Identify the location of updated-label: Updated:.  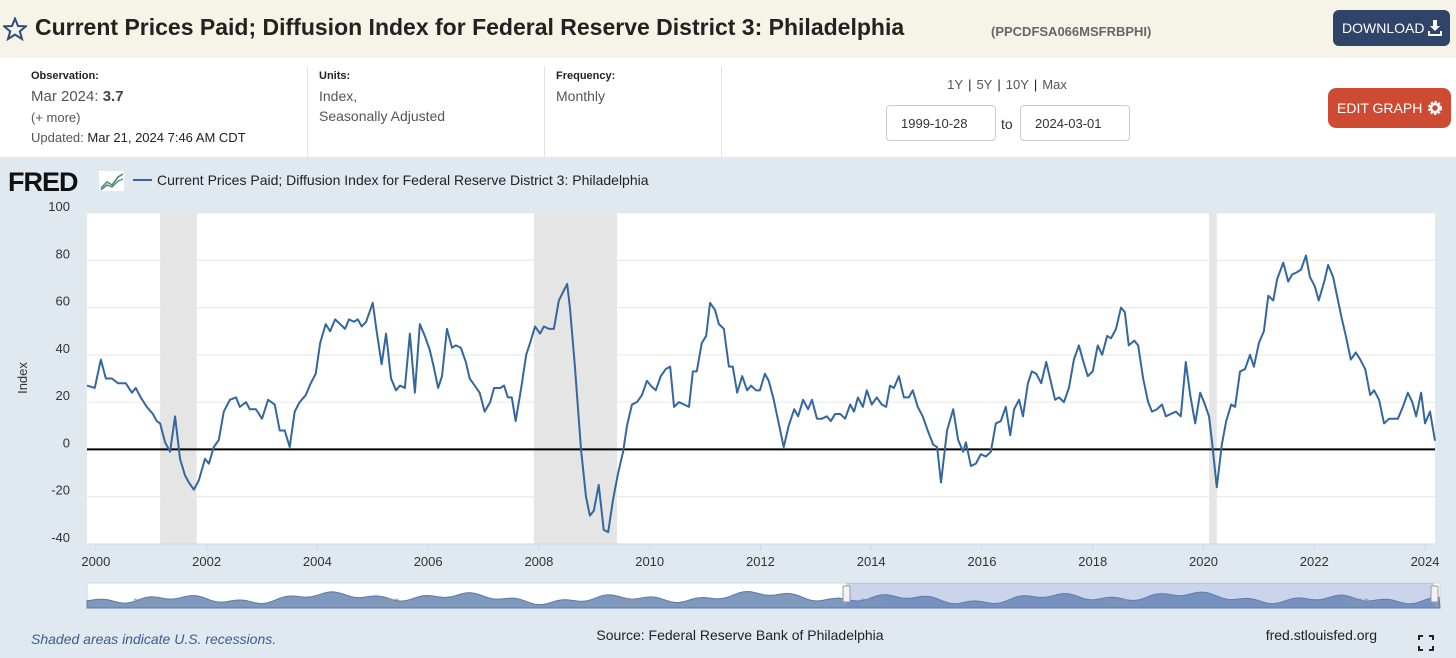
(57, 137).